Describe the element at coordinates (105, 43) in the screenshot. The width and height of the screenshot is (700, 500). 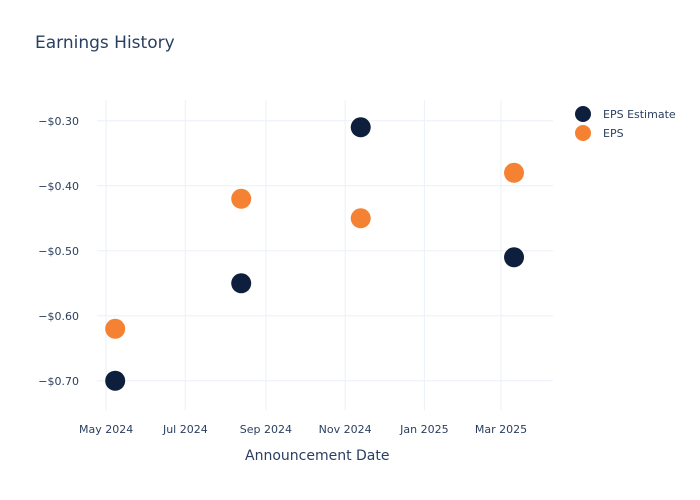
I see `chart-title: Earnings History` at that location.